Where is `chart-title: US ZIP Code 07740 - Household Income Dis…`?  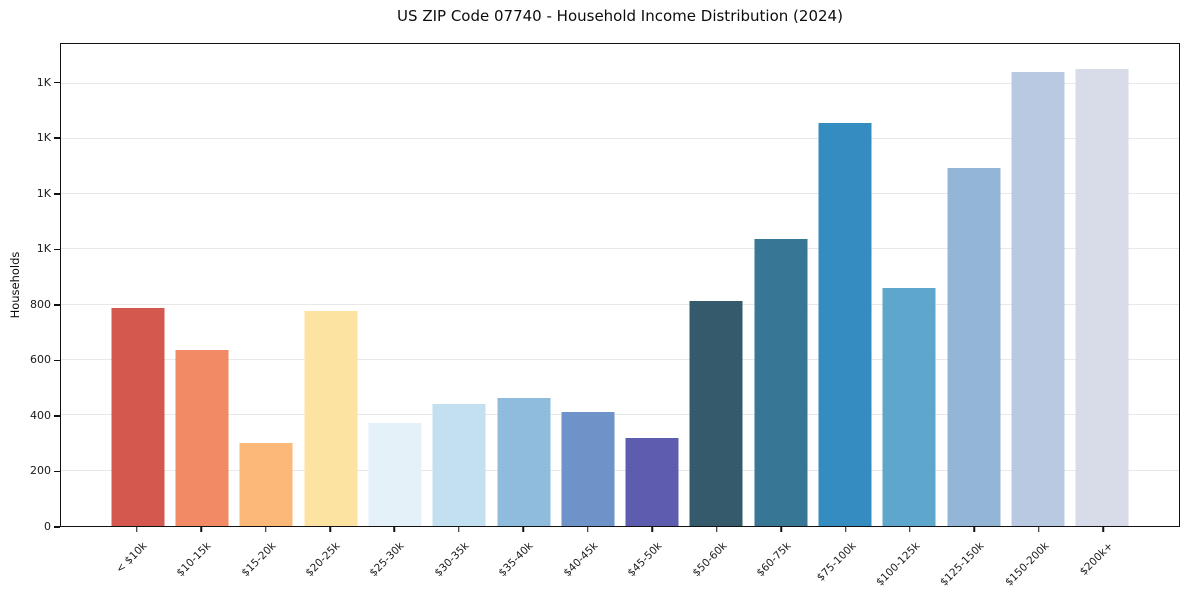
chart-title: US ZIP Code 07740 - Household Income Dis… is located at coordinates (620, 16).